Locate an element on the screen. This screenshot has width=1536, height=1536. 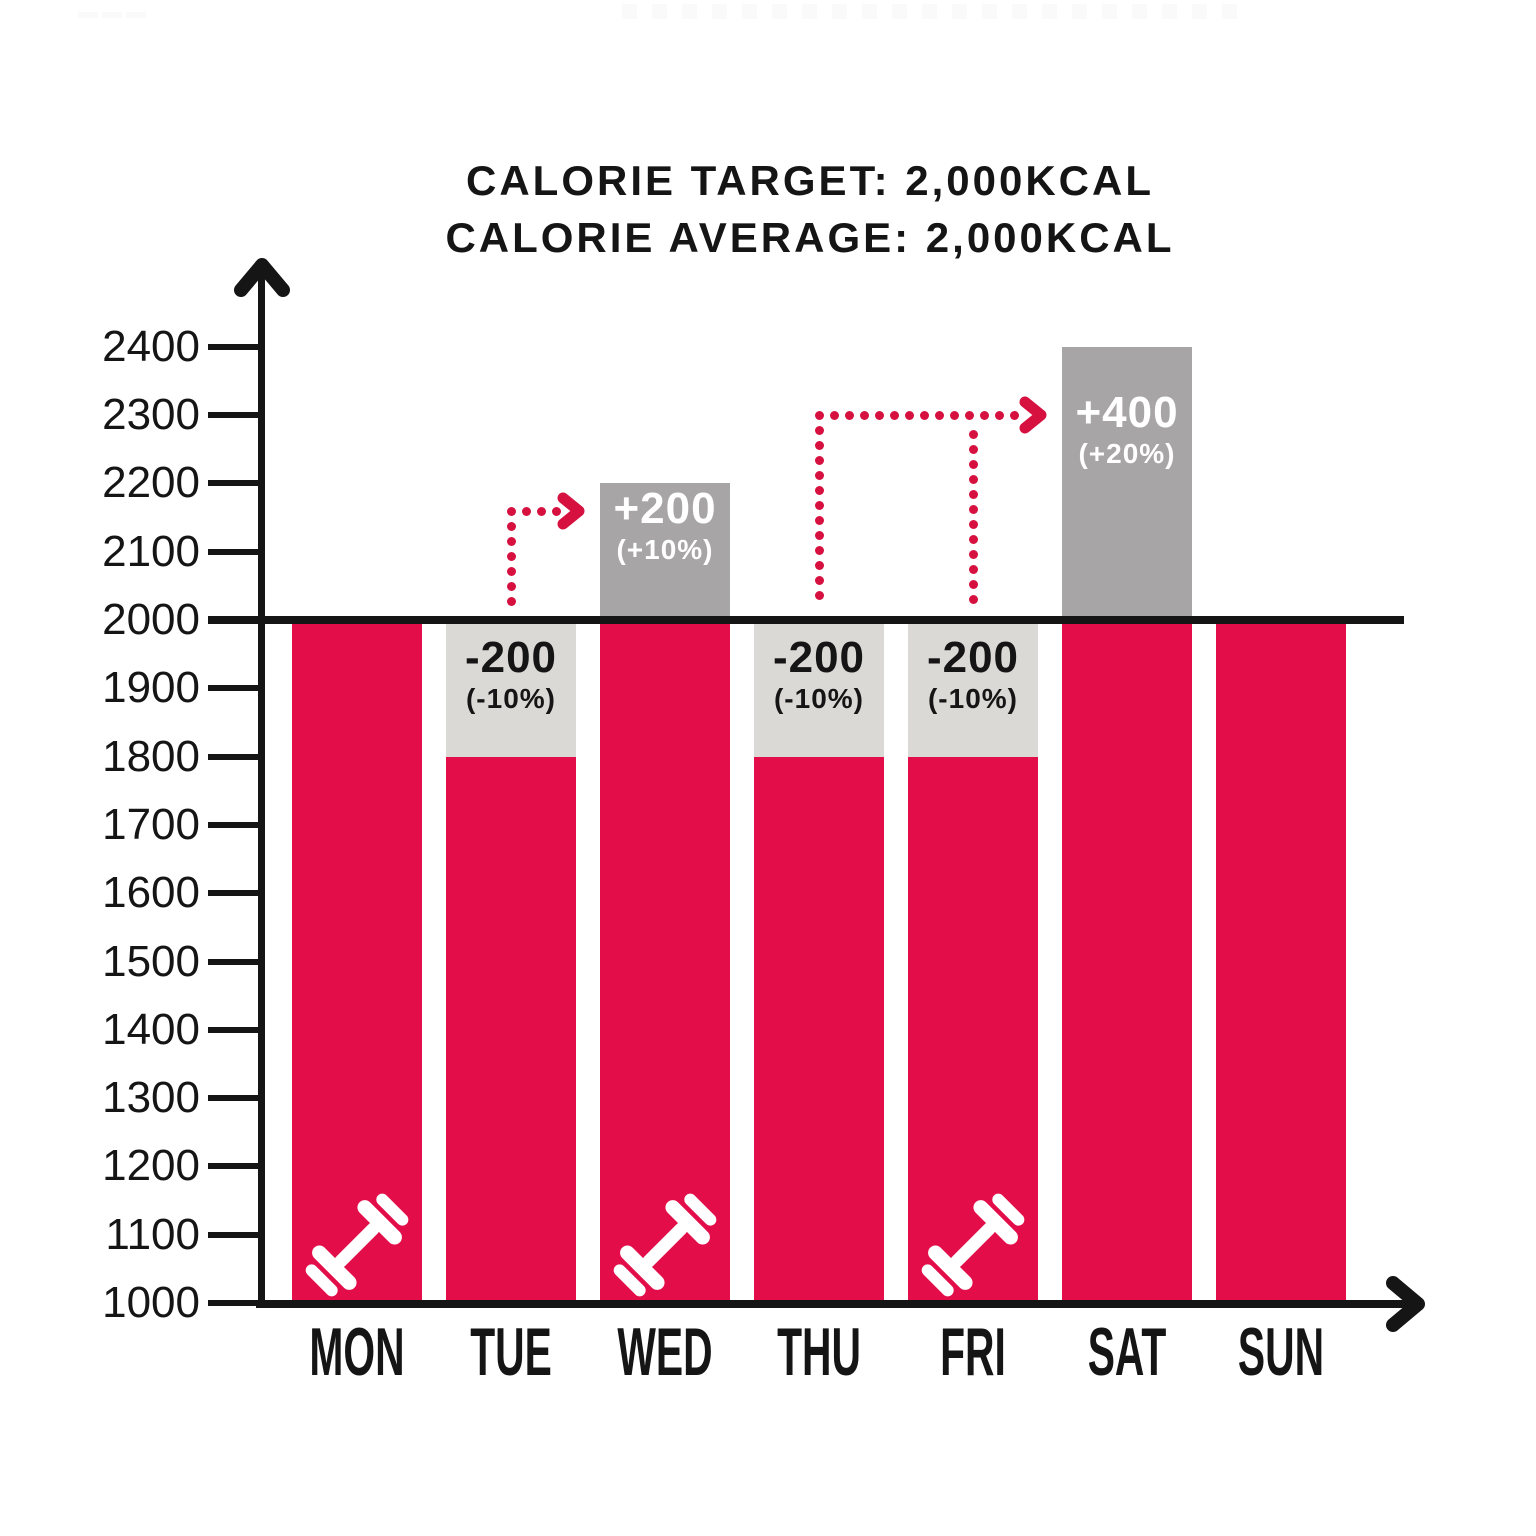
delta-label-fri: -200 (-10%) is located at coordinates (973, 675).